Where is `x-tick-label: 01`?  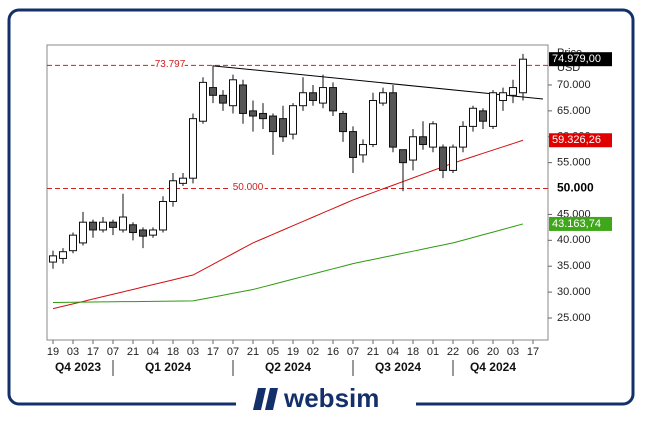
x-tick-label: 01 is located at coordinates (433, 352).